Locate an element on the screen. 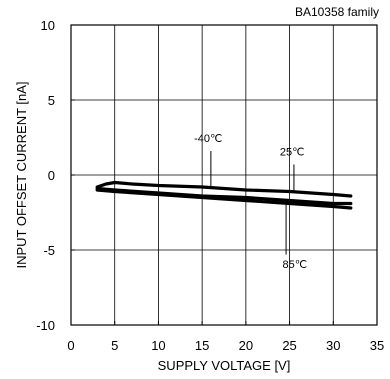 The height and width of the screenshot is (379, 390). x-axis-label: SUPPLY VOLTAGE [V] is located at coordinates (224, 365).